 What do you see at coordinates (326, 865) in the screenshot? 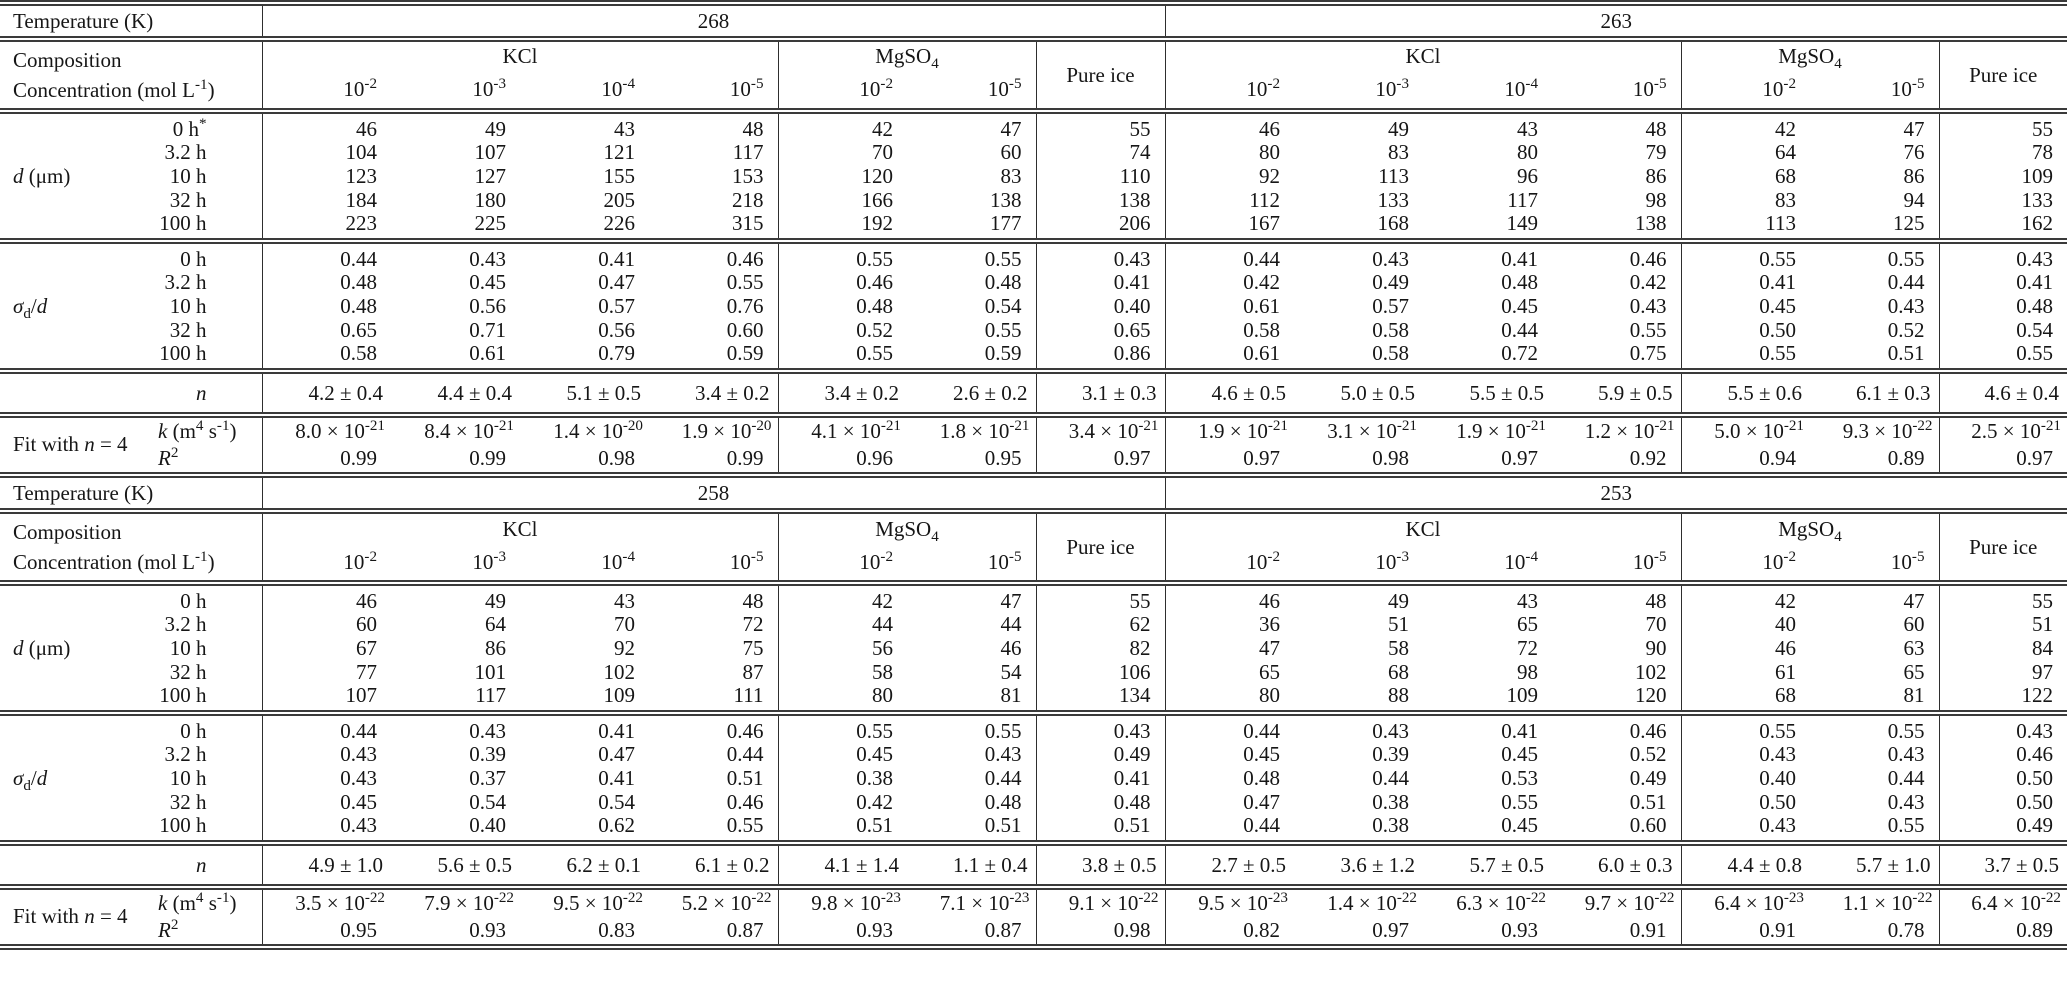
I see `n-value-cell: 4.9 ± 1.0` at bounding box center [326, 865].